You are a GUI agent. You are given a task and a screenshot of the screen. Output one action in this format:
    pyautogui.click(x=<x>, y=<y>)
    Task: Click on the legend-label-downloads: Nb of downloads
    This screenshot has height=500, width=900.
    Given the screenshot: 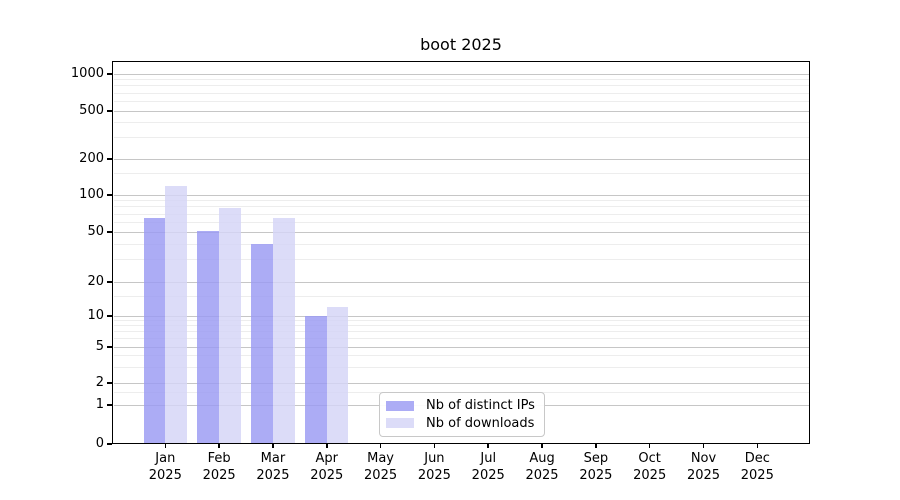 What is the action you would take?
    pyautogui.click(x=480, y=423)
    